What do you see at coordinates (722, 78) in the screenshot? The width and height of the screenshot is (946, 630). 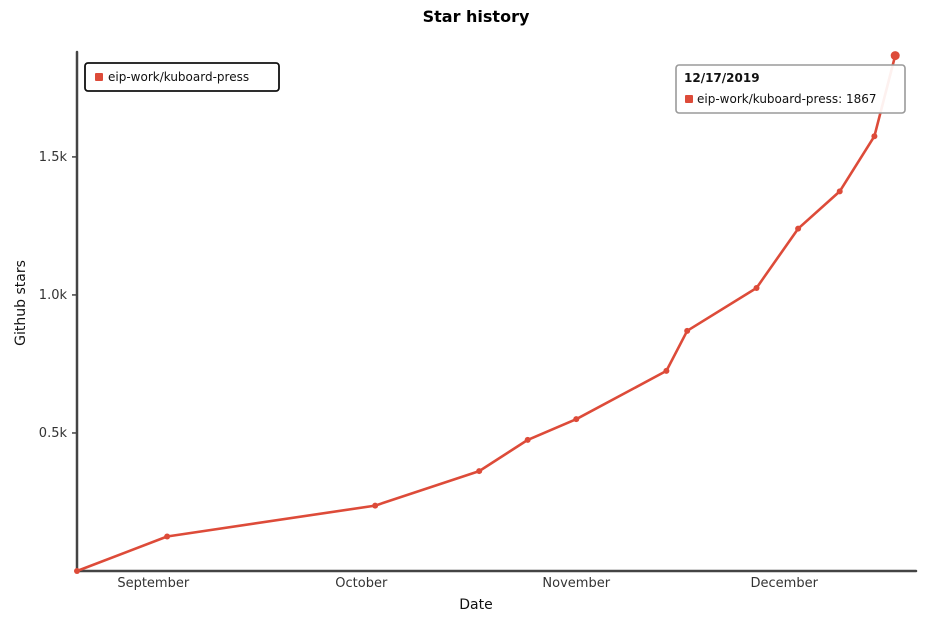 I see `tooltip-date: 12/17/2019` at bounding box center [722, 78].